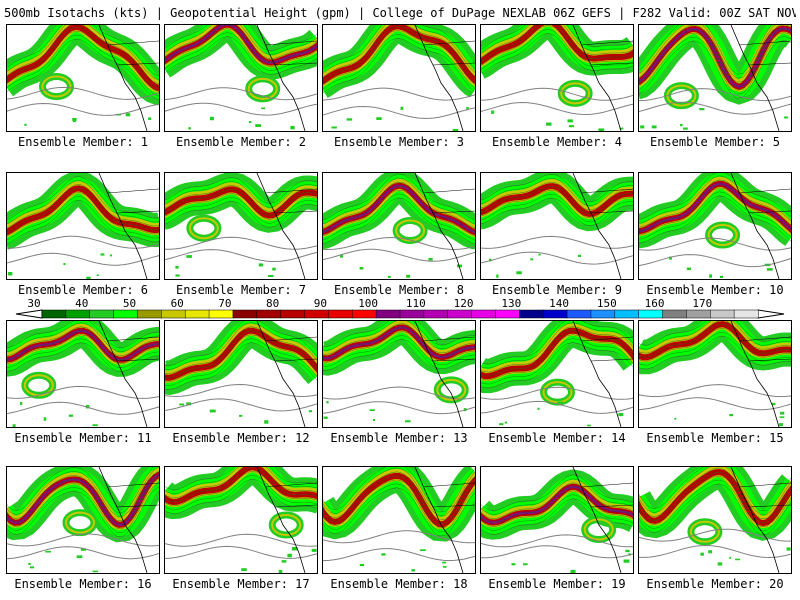  I want to click on ensemble-label-3: Ensemble Member: 3, so click(399, 142).